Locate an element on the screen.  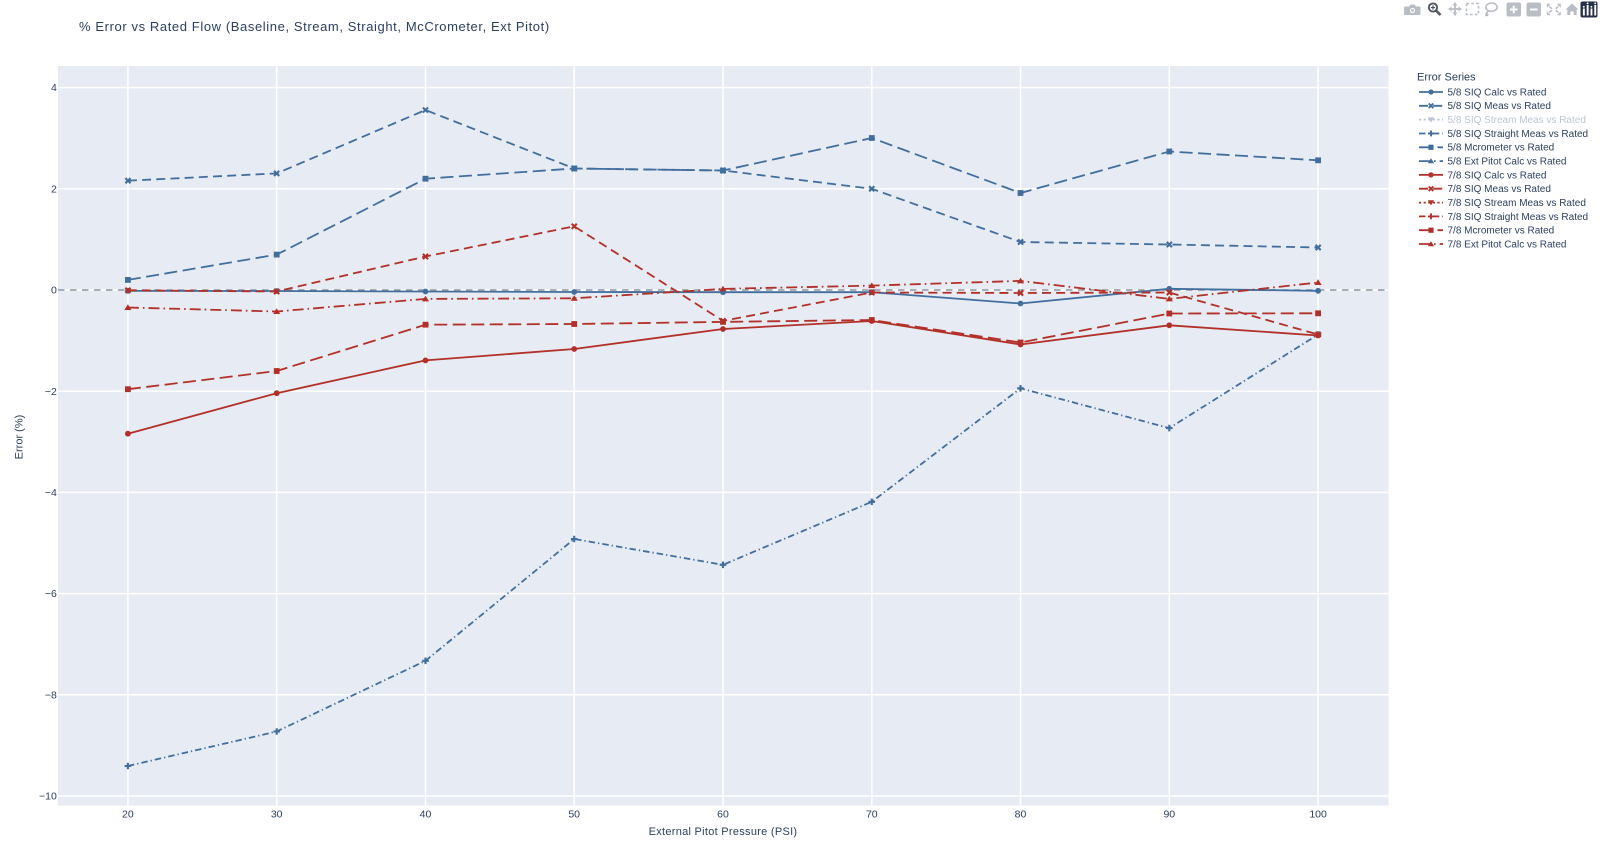
svg-text: 7/8 Mcrometer vs Rated is located at coordinates (1501, 231).